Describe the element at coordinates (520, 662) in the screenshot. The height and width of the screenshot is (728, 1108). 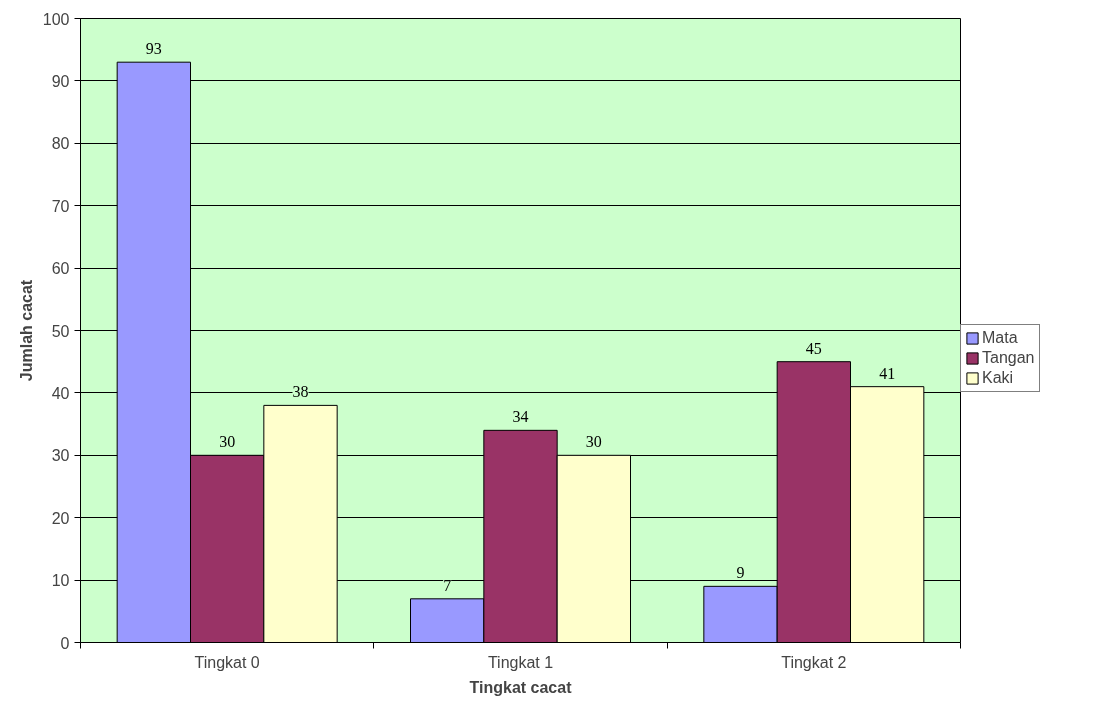
I see `x-tick-label: Tingkat 1` at that location.